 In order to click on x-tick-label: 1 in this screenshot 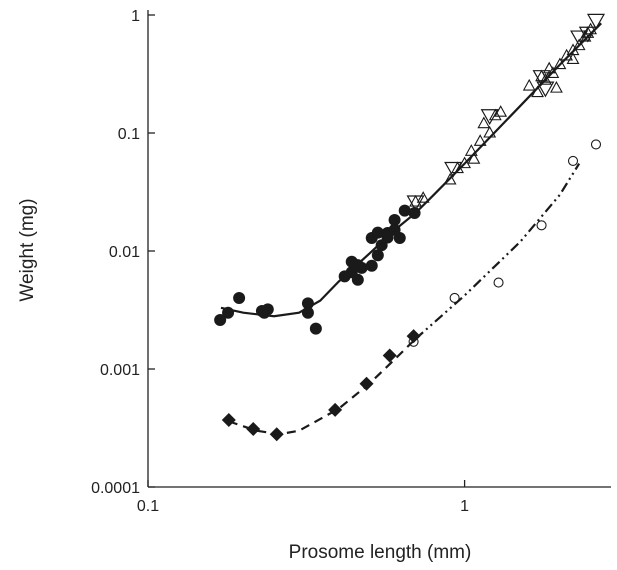, I will do `click(464, 506)`.